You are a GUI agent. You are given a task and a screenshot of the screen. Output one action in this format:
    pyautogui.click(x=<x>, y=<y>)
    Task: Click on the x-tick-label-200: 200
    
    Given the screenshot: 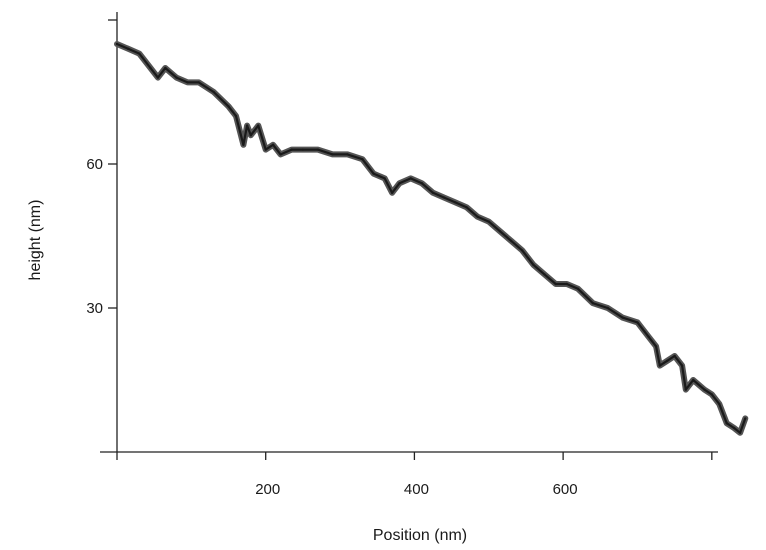 What is the action you would take?
    pyautogui.click(x=267, y=489)
    